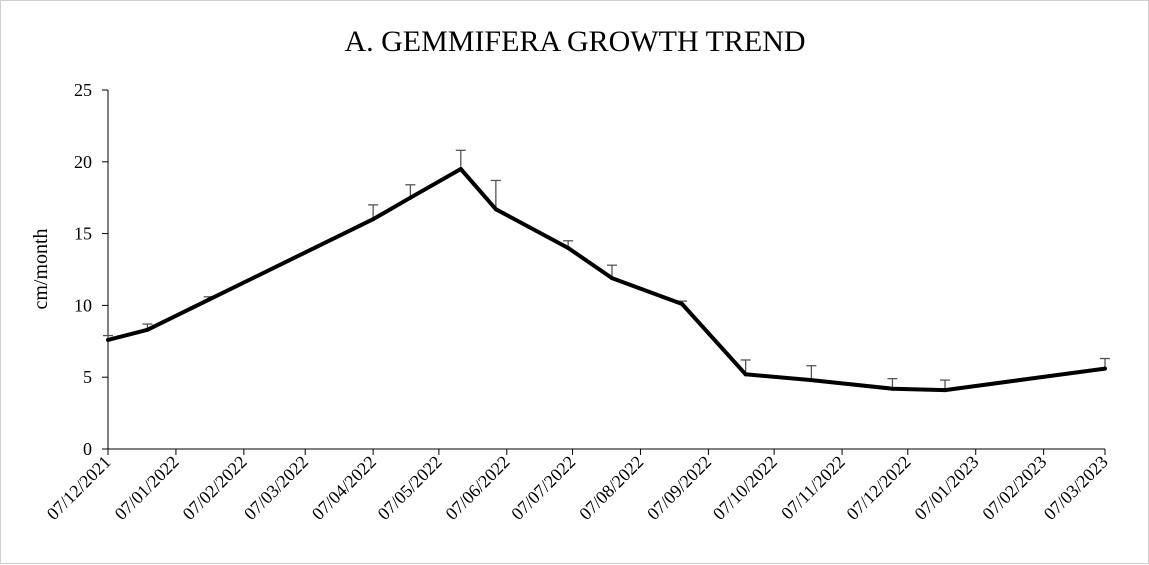 Image resolution: width=1149 pixels, height=565 pixels. I want to click on y-axis-ticks: 0 5 10 15 20 25, so click(91, 269).